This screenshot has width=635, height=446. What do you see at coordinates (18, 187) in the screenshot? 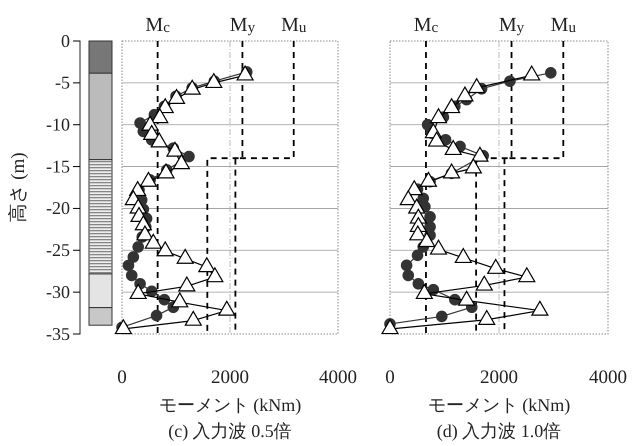
I see `y-axis-title: 高さ (m)` at bounding box center [18, 187].